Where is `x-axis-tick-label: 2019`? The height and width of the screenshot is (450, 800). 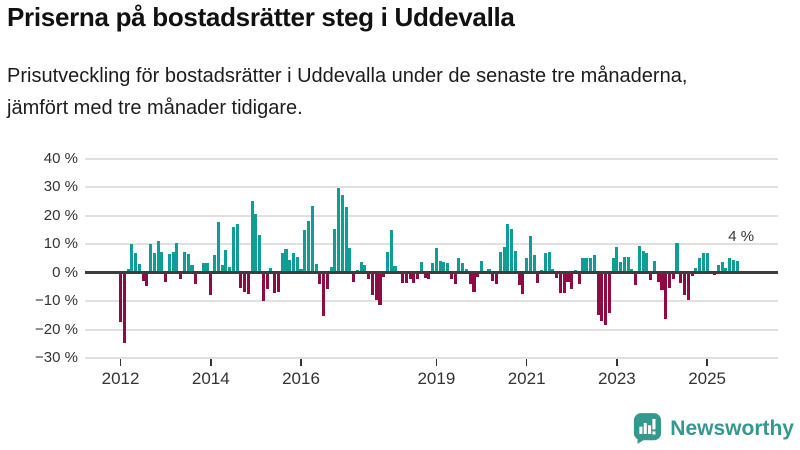 x-axis-tick-label: 2019 is located at coordinates (436, 378).